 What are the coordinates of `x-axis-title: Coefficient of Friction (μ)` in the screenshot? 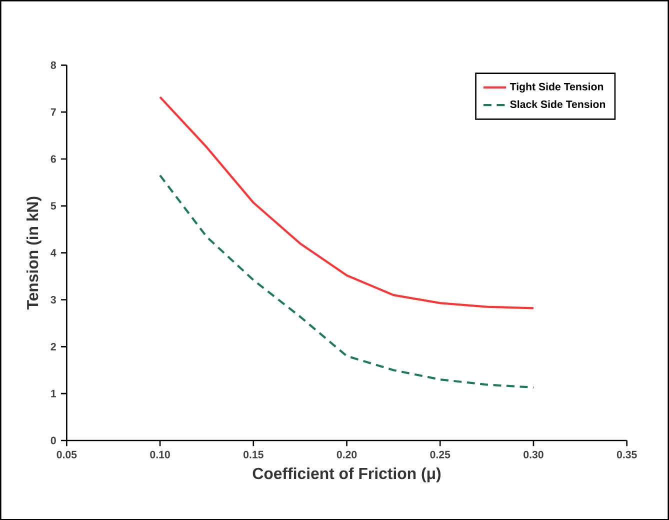 It's located at (346, 474).